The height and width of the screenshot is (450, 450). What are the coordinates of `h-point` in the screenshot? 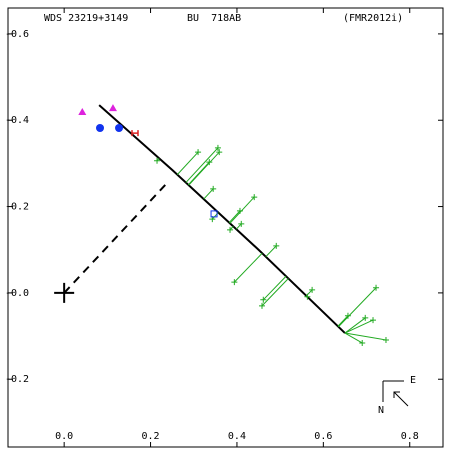 It's located at (135, 133).